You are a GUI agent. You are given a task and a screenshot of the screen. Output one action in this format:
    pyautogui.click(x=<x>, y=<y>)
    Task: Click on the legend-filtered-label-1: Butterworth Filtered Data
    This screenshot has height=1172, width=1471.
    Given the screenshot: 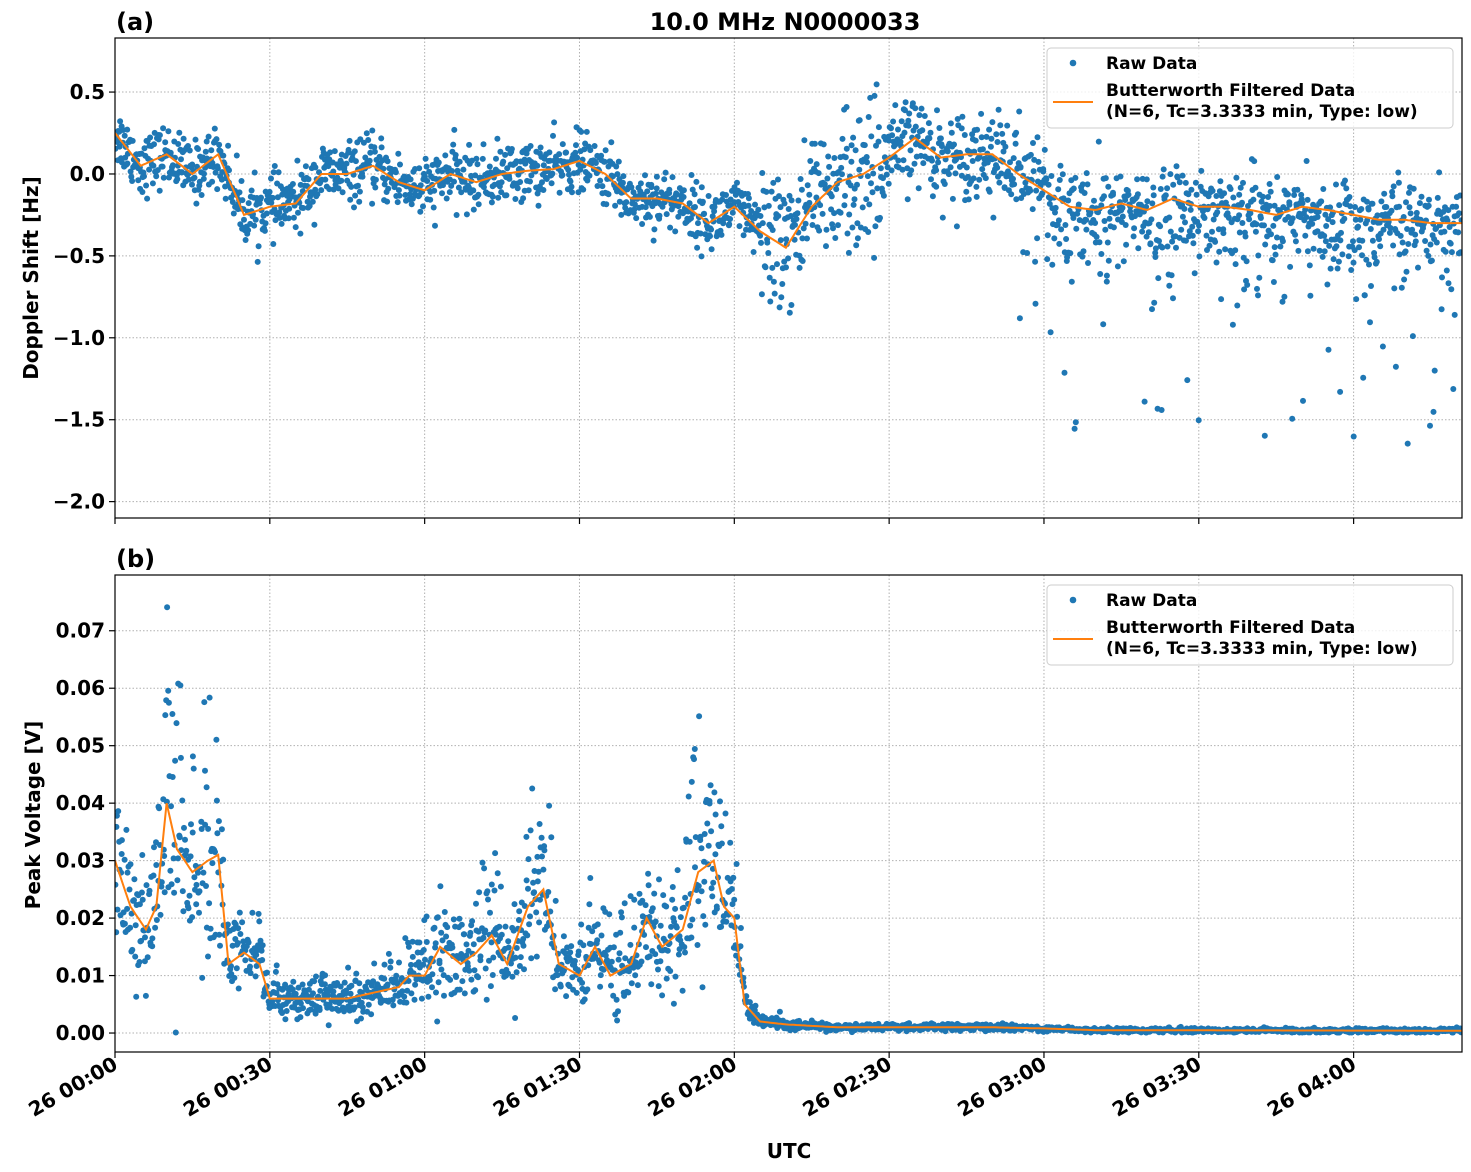 What is the action you would take?
    pyautogui.click(x=1230, y=91)
    